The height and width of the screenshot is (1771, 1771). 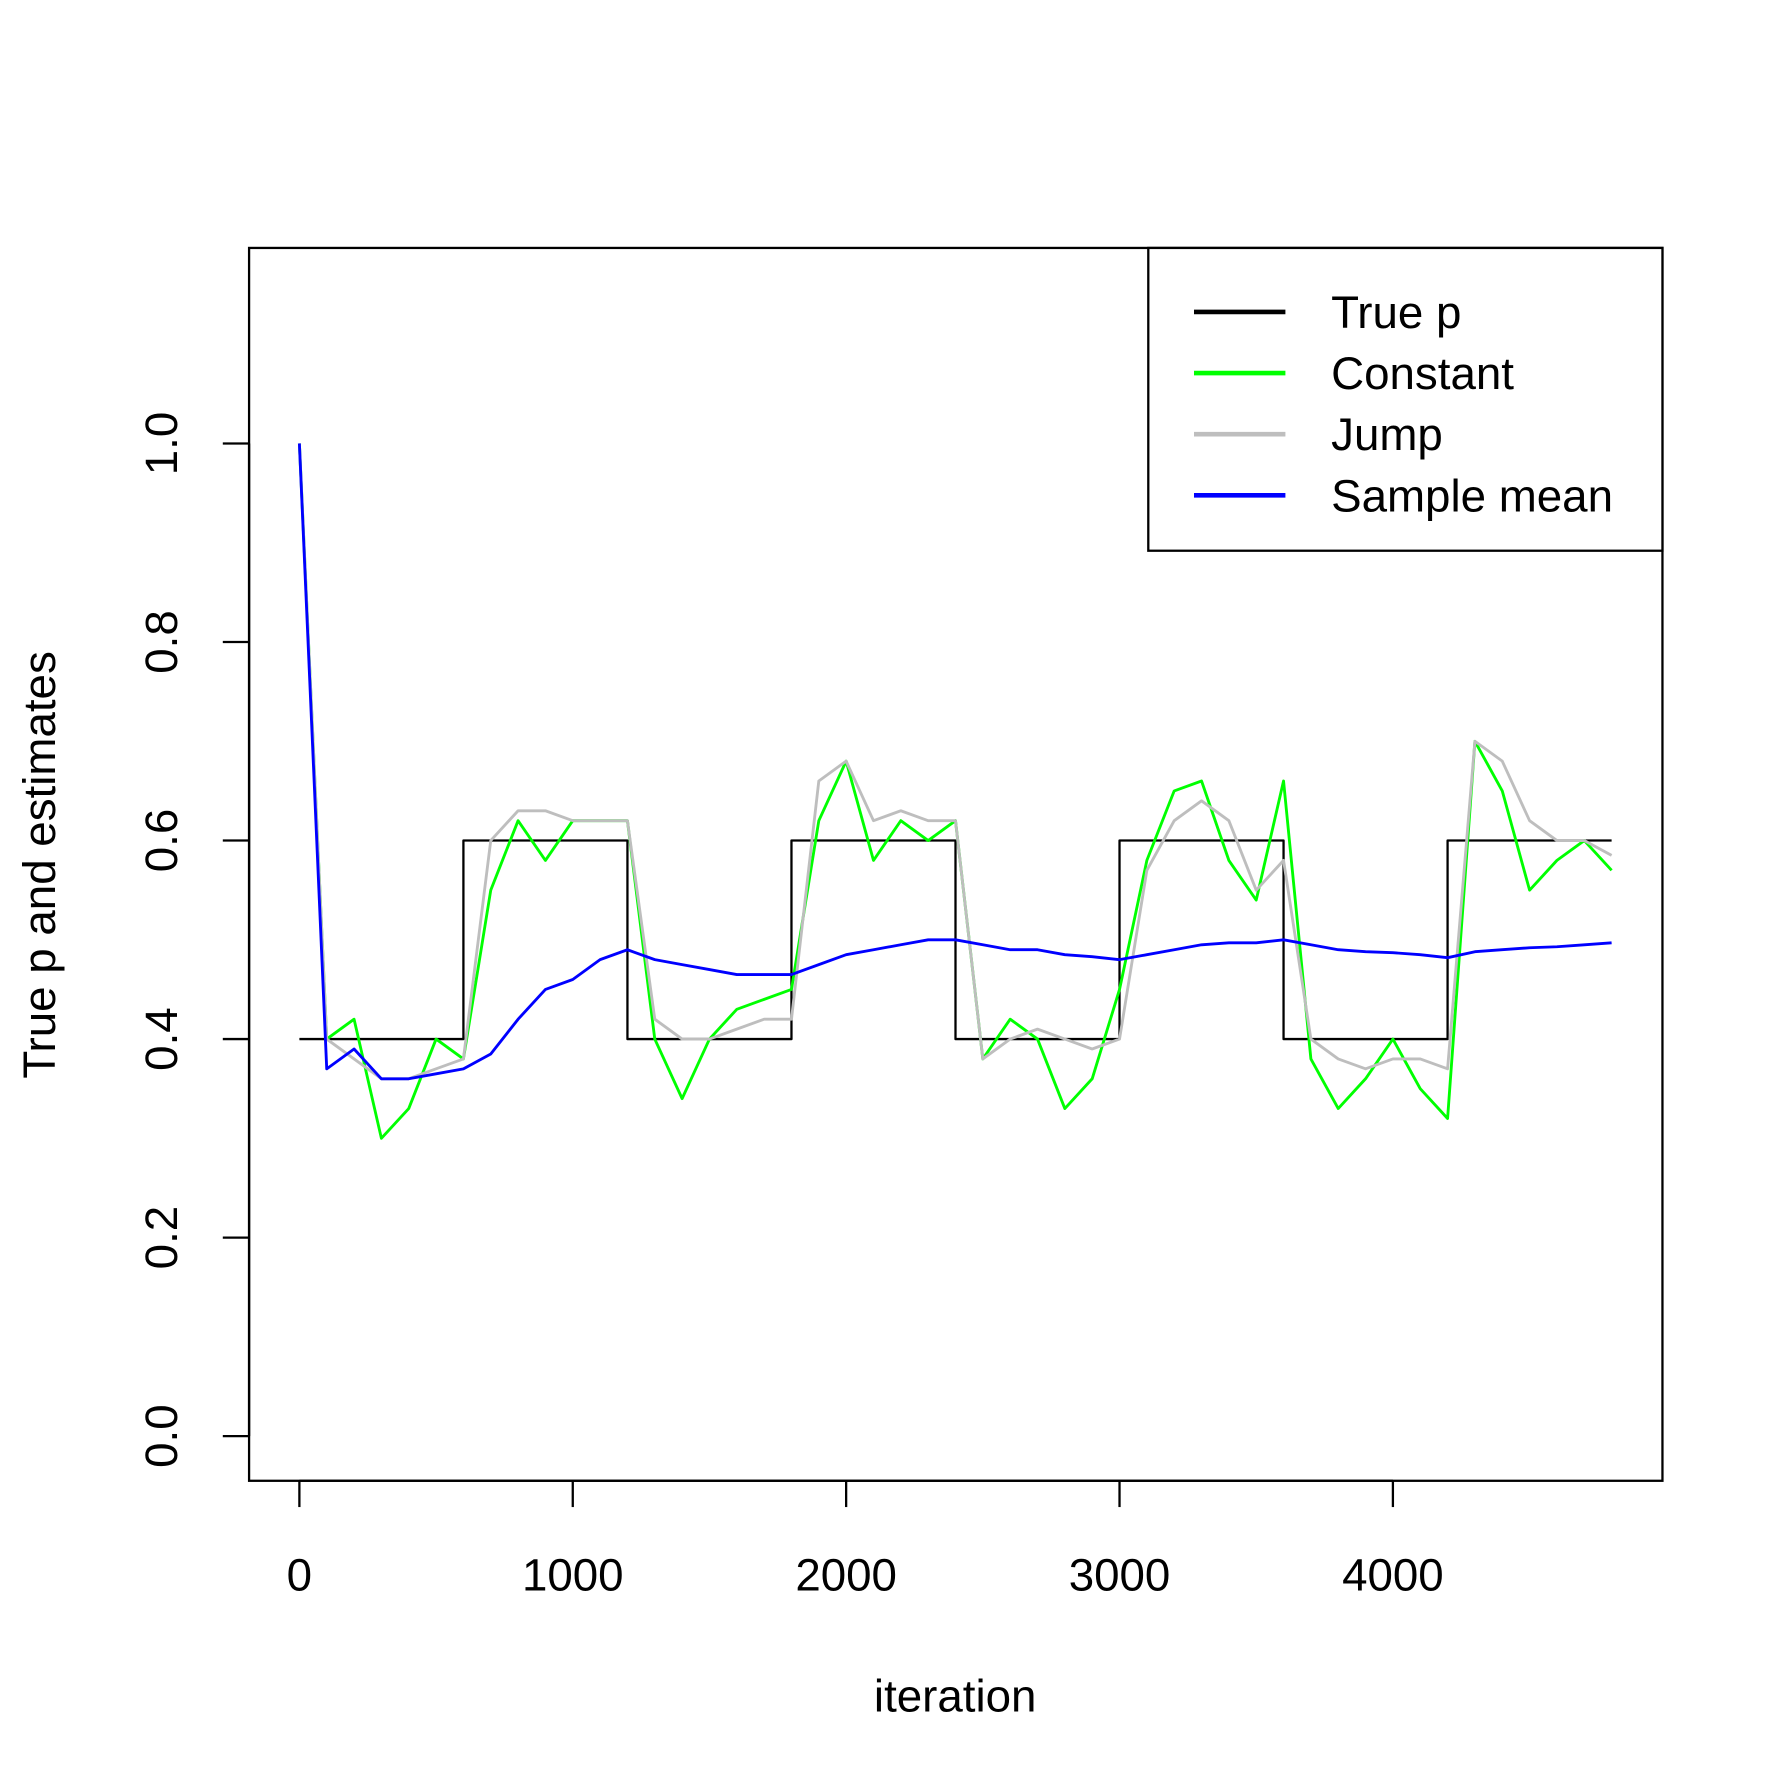 I want to click on x-tick-label: 2000, so click(x=846, y=1574).